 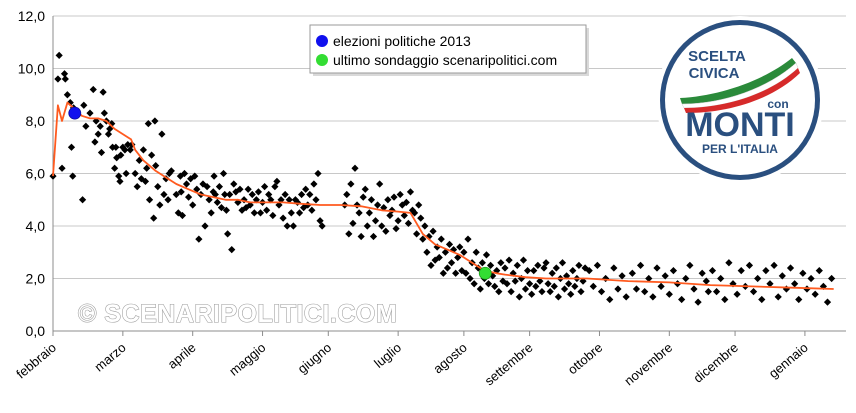 What do you see at coordinates (714, 73) in the screenshot?
I see `logo-text-civica: CIVICA` at bounding box center [714, 73].